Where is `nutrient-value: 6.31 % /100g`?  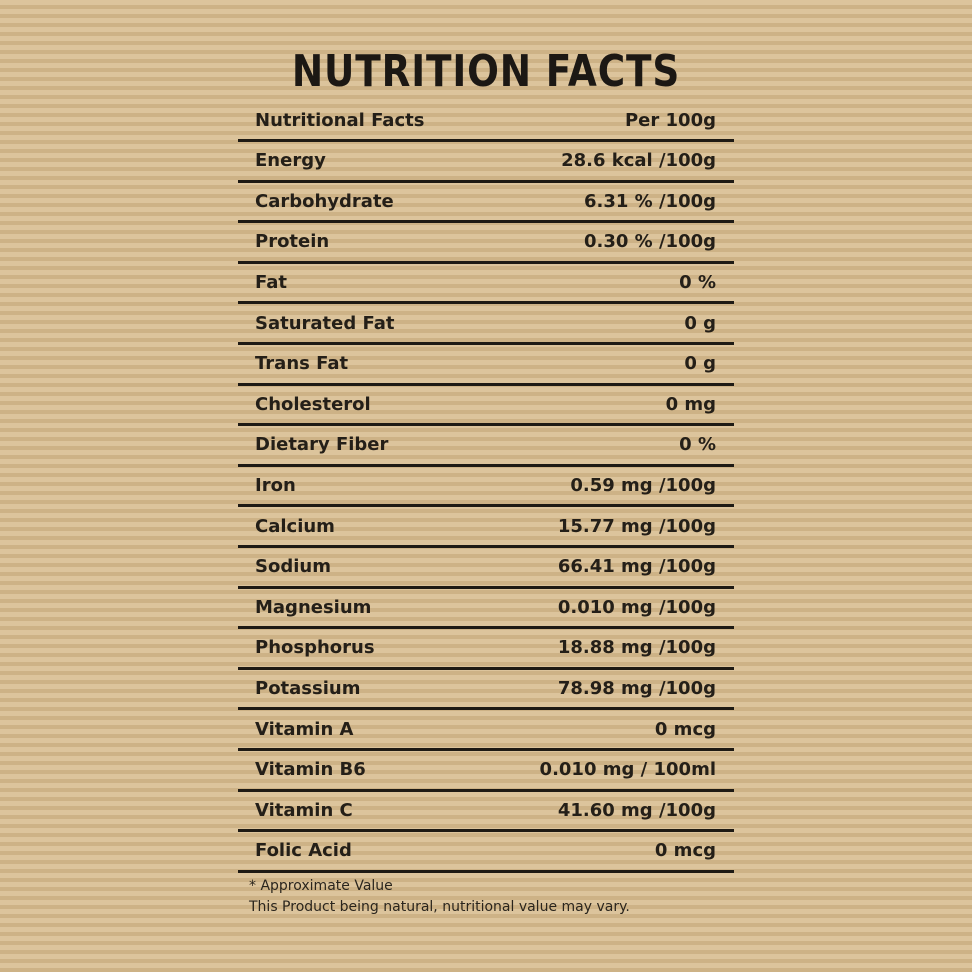 nutrient-value: 6.31 % /100g is located at coordinates (649, 201).